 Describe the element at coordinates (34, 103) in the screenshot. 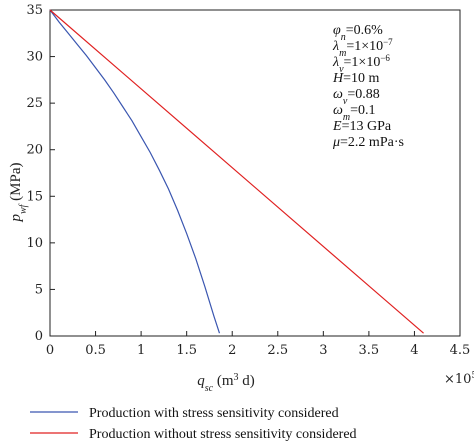

I see `y-tick-label: 25` at that location.